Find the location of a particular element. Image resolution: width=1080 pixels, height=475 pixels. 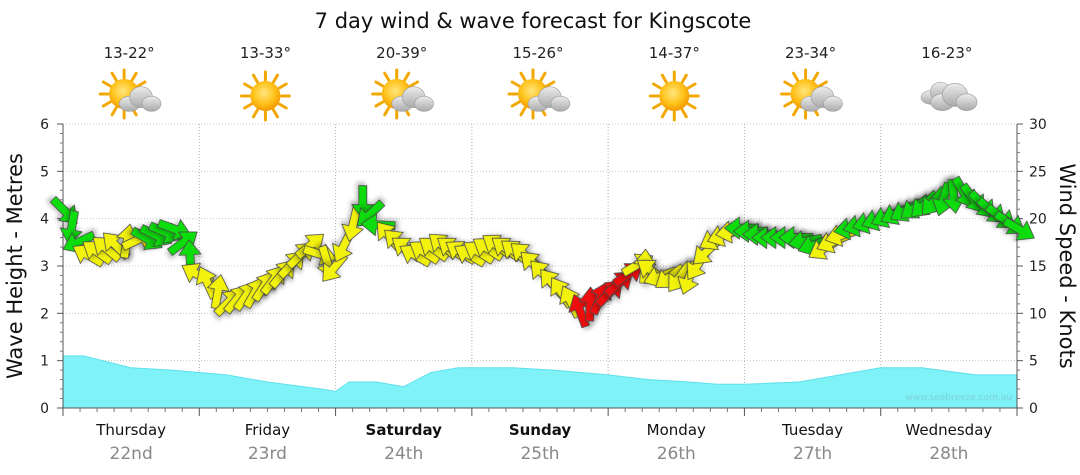

day-temperature: 23-34° is located at coordinates (810, 53).